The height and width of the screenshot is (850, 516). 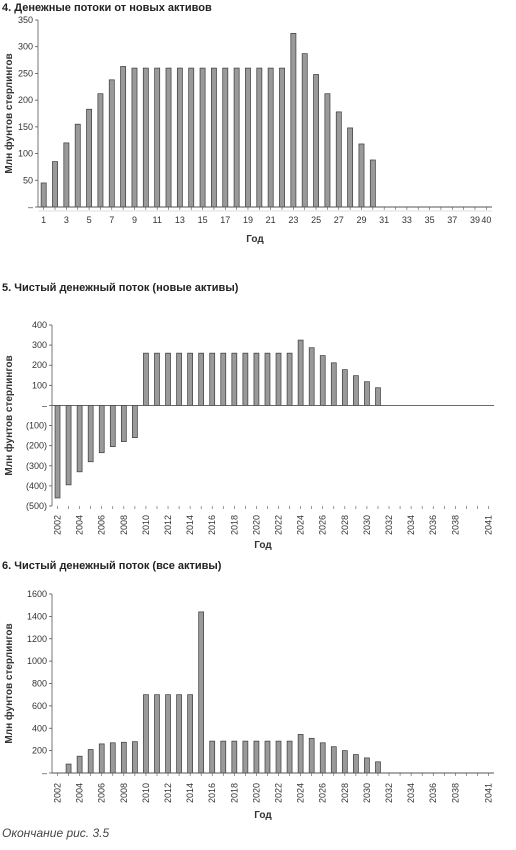 What do you see at coordinates (25, 154) in the screenshot?
I see `y-tick-label: 100` at bounding box center [25, 154].